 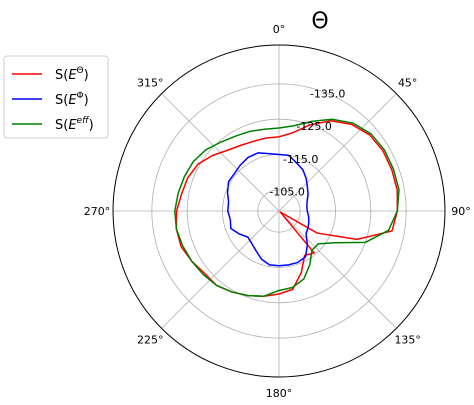 I want to click on theta-tick-label: 225°, so click(x=150, y=340).